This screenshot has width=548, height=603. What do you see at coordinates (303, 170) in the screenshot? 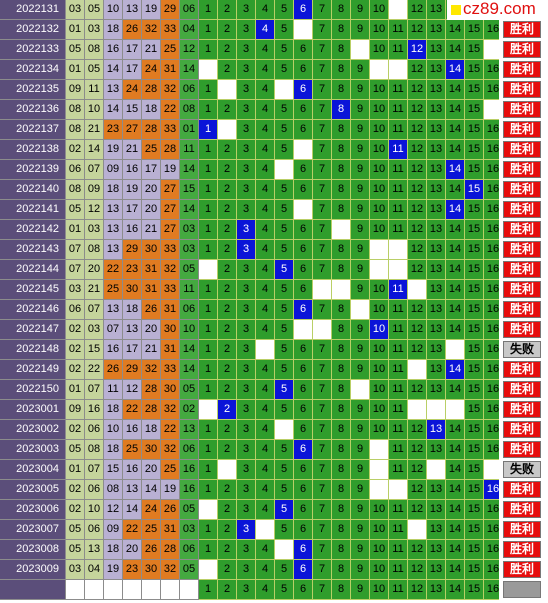
I see `number-cell: 6` at bounding box center [303, 170].